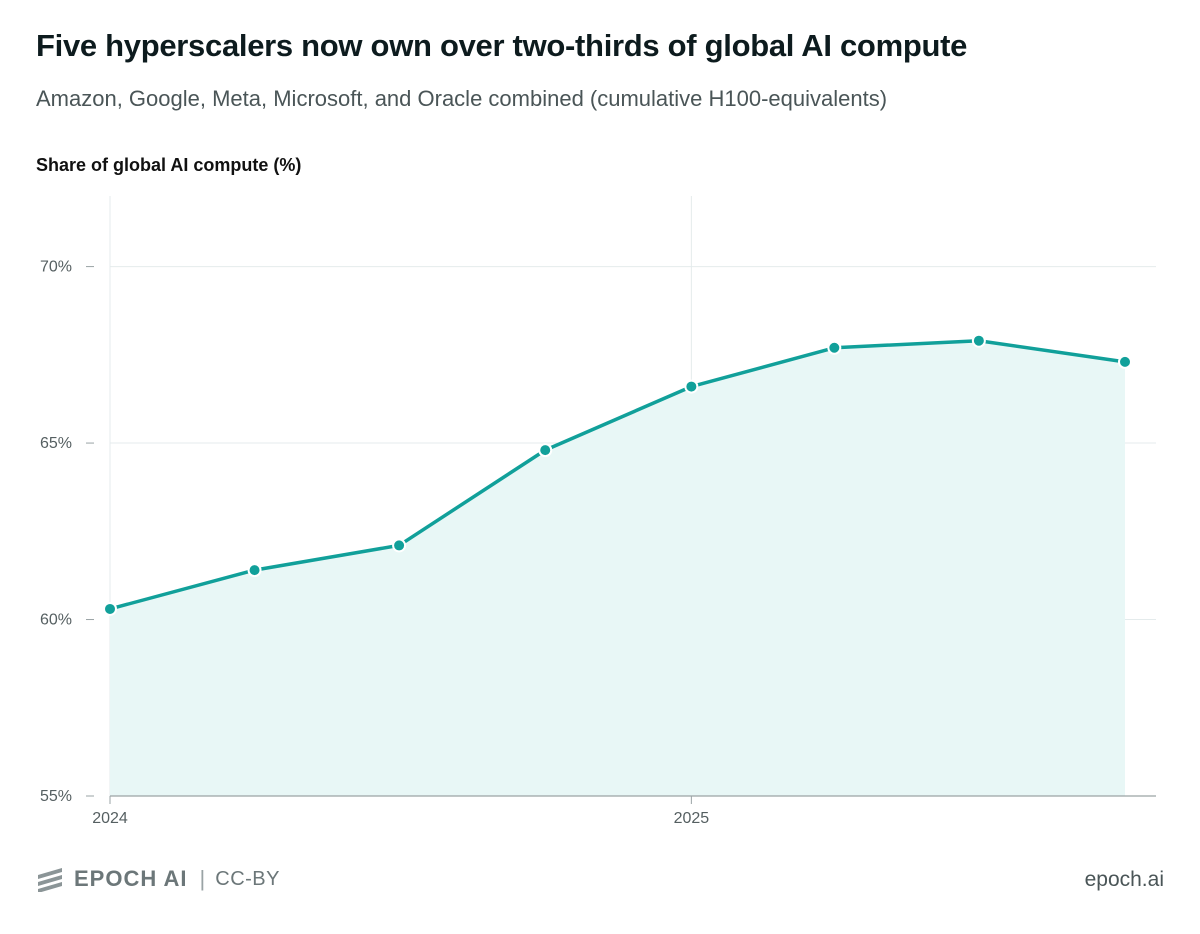 This screenshot has height=934, width=1200. I want to click on y-tick-label: 65%, so click(56, 443).